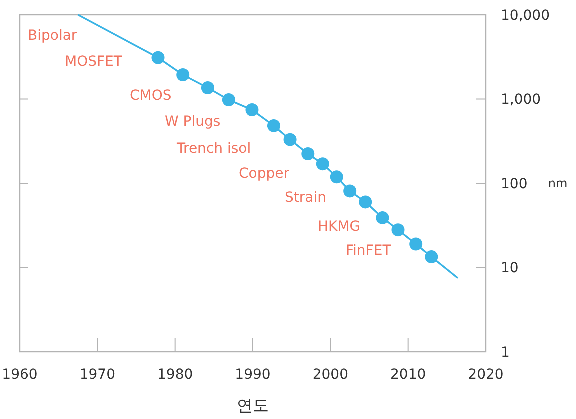 The height and width of the screenshot is (419, 576). Describe the element at coordinates (94, 62) in the screenshot. I see `annotation: MOSFET` at that location.